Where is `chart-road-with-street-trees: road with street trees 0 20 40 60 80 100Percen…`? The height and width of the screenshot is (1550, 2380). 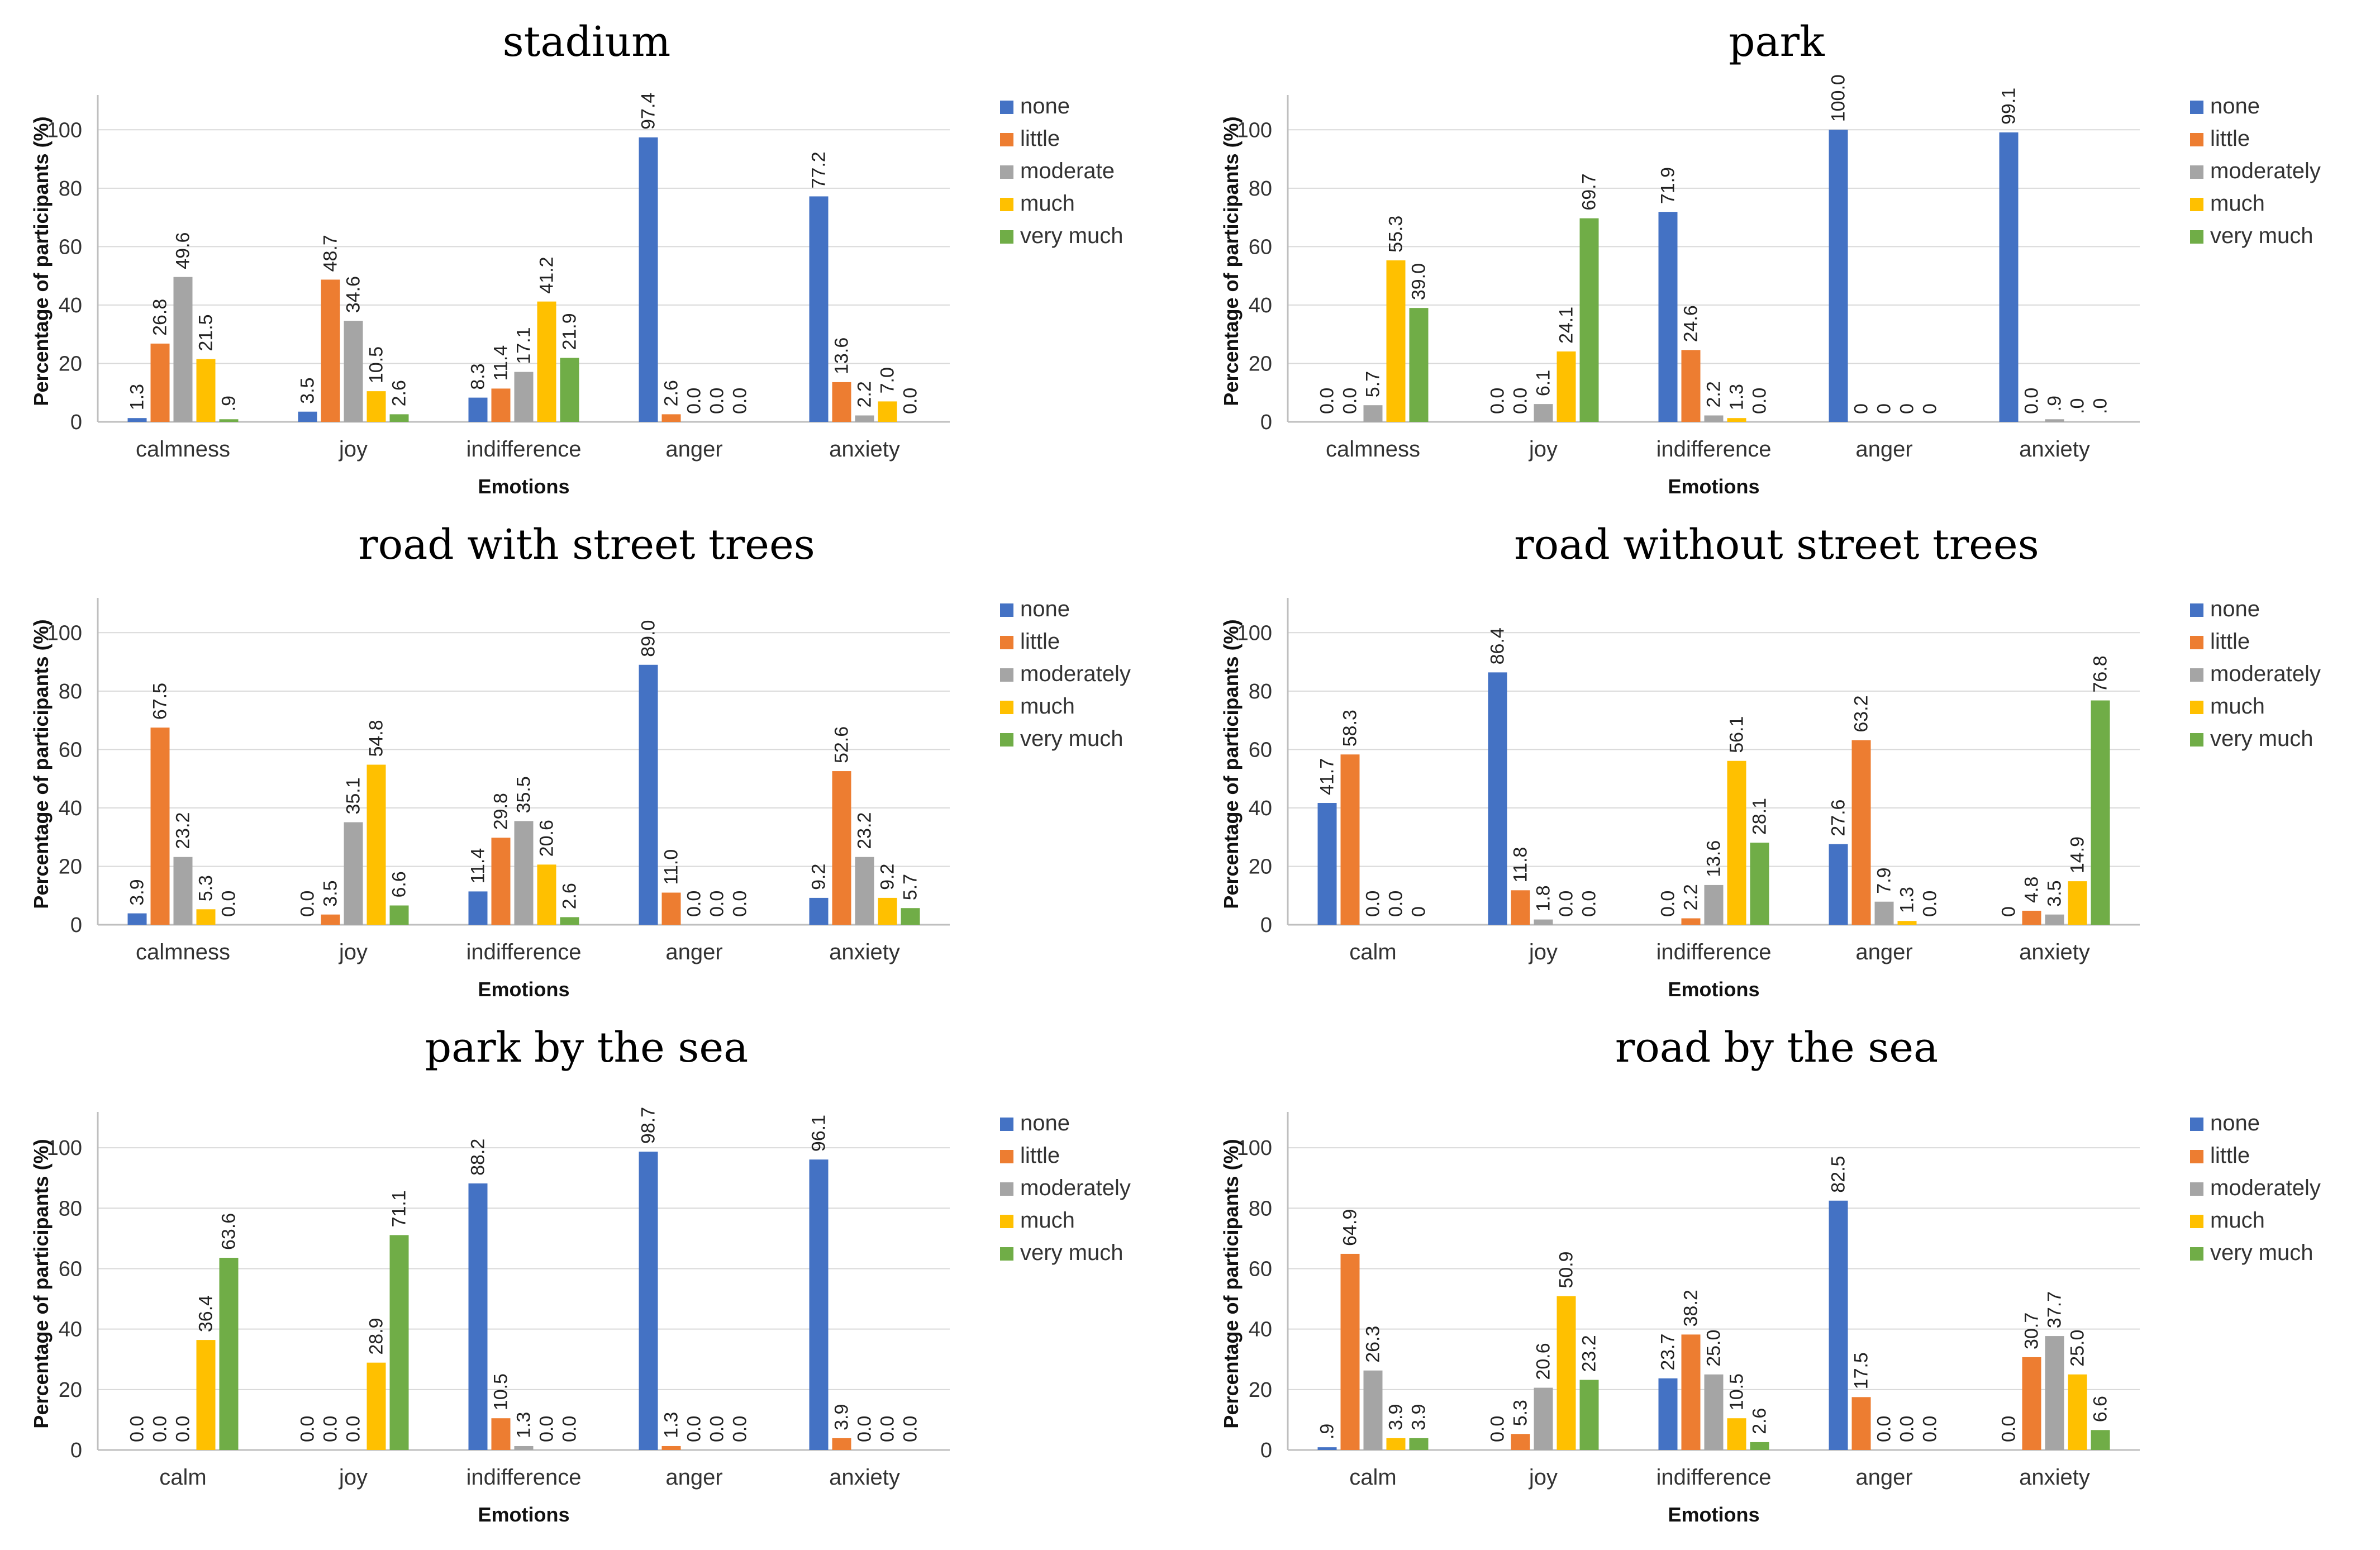 chart-road-with-street-trees: road with street trees 0 20 40 60 80 100Percen… is located at coordinates (580, 761).